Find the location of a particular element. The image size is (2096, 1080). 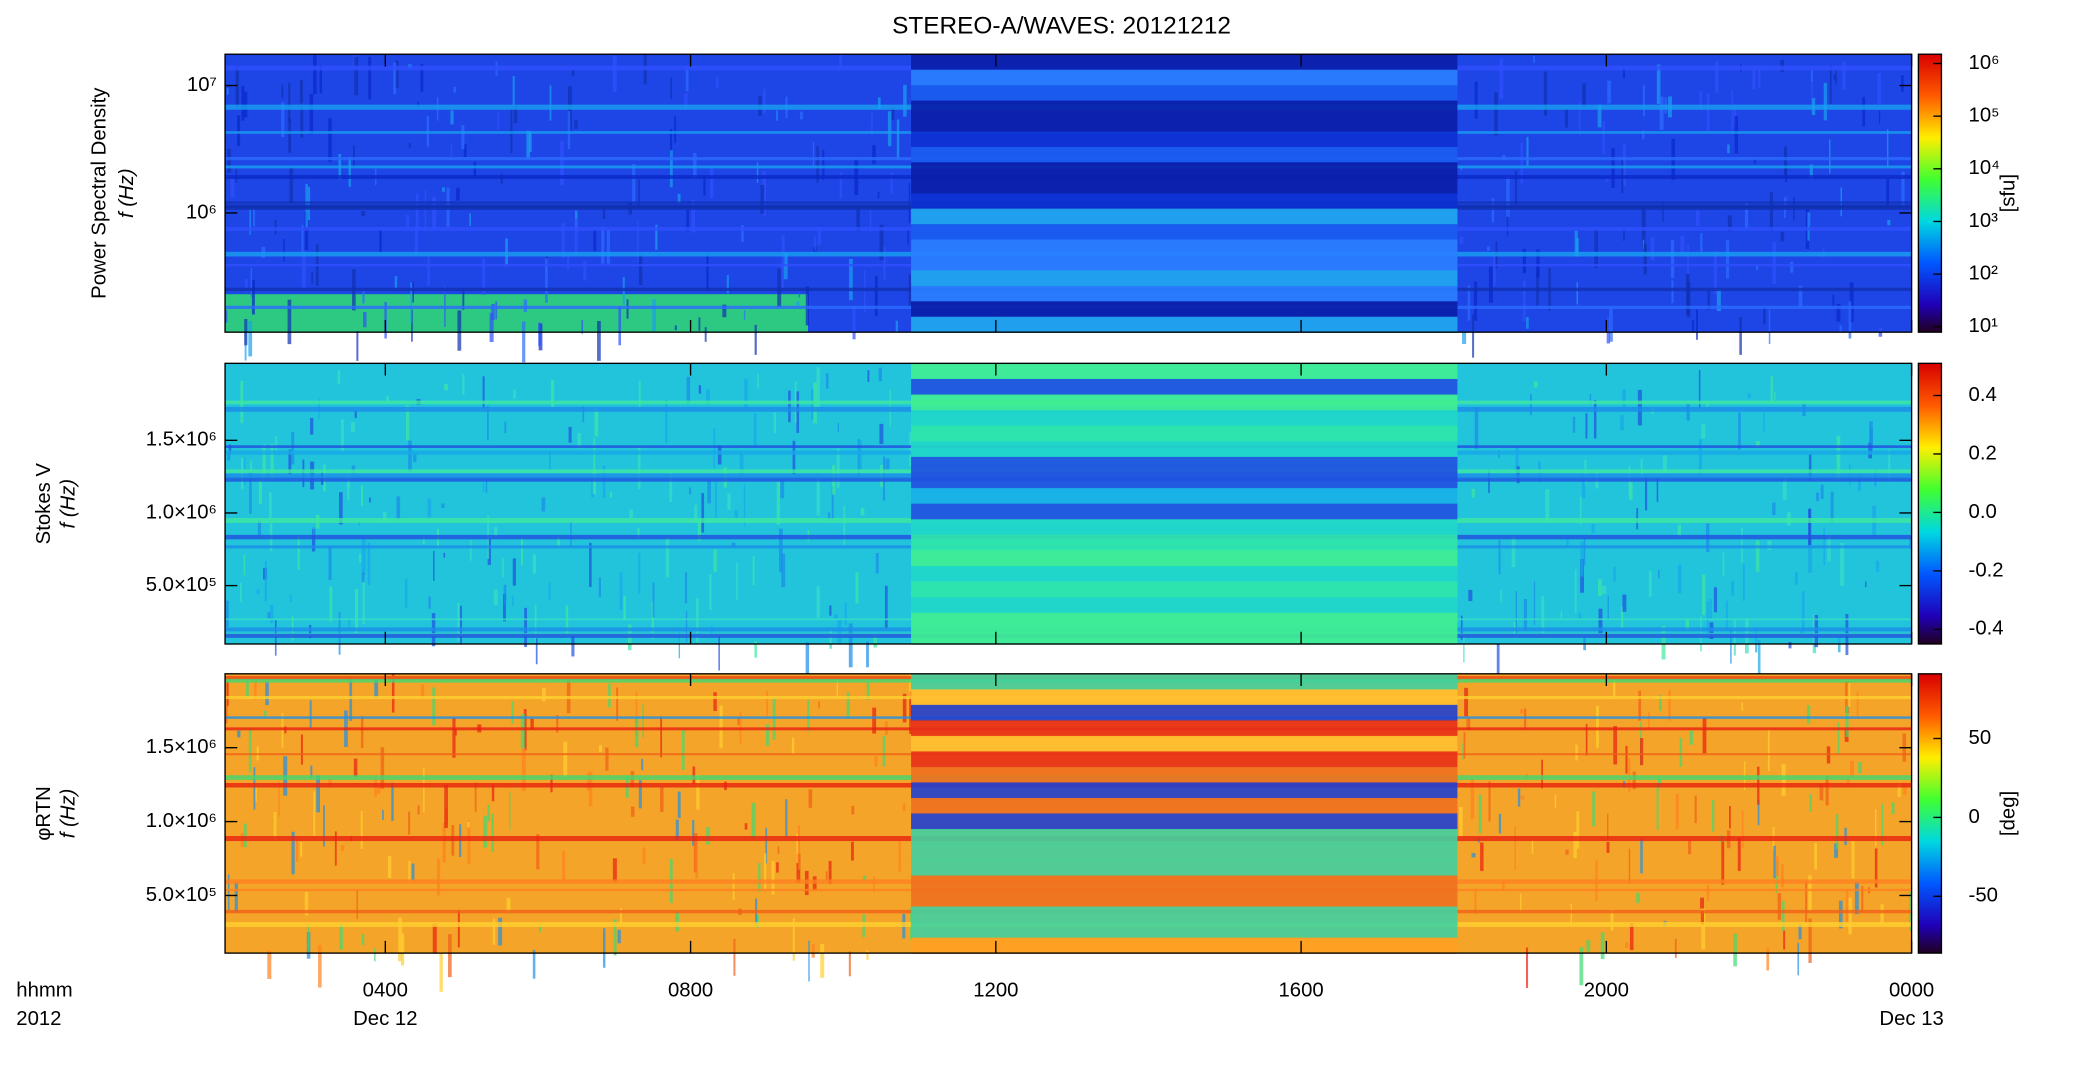

colorbar-label: [deg] is located at coordinates (2009, 813).